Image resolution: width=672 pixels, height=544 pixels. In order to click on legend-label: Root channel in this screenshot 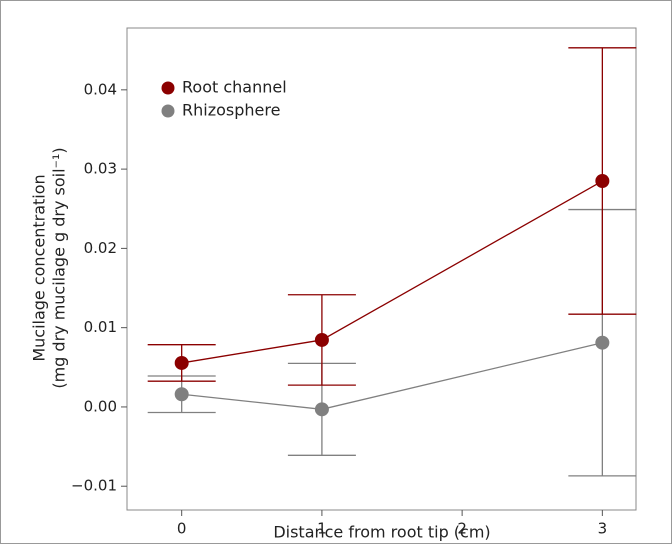, I will do `click(234, 87)`.